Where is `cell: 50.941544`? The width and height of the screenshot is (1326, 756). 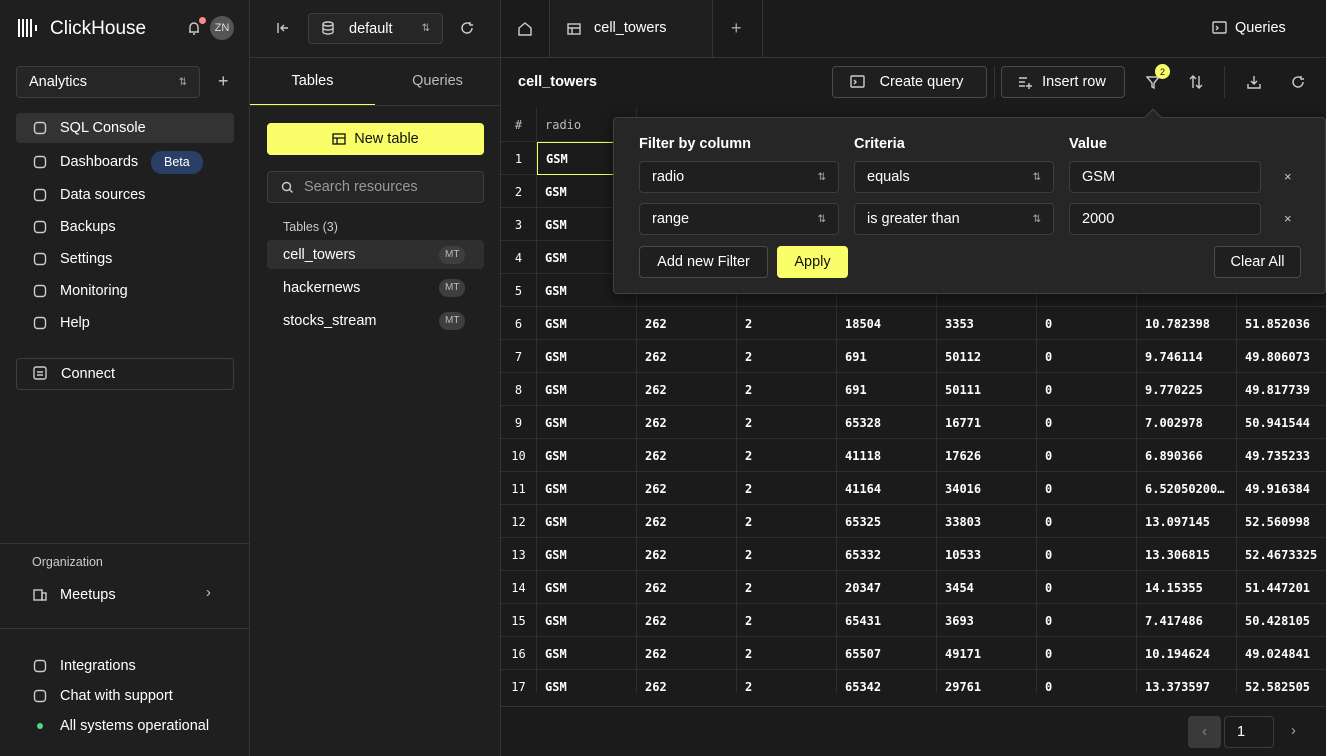 cell: 50.941544 is located at coordinates (1281, 422).